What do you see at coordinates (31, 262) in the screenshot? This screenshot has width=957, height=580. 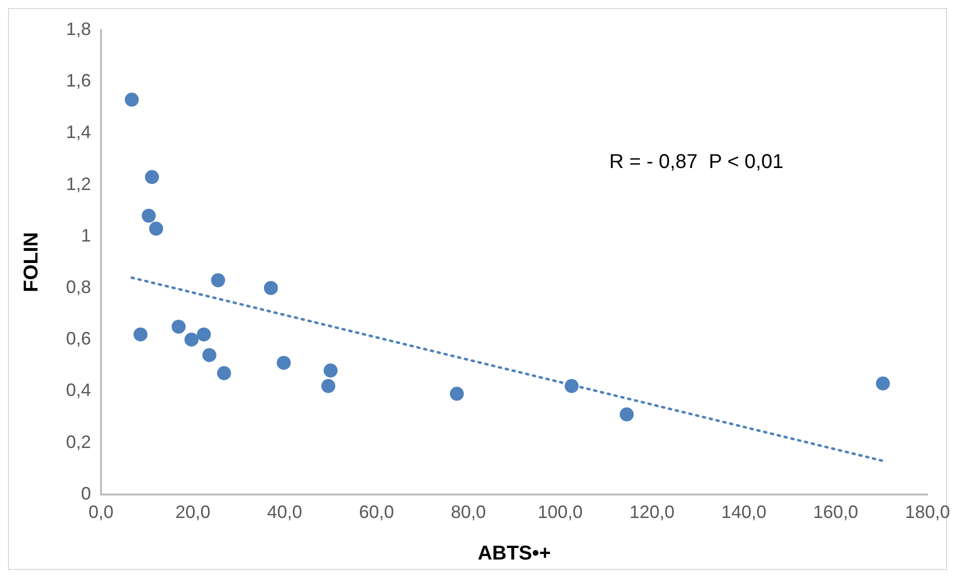 I see `y-axis-title: FOLIN` at bounding box center [31, 262].